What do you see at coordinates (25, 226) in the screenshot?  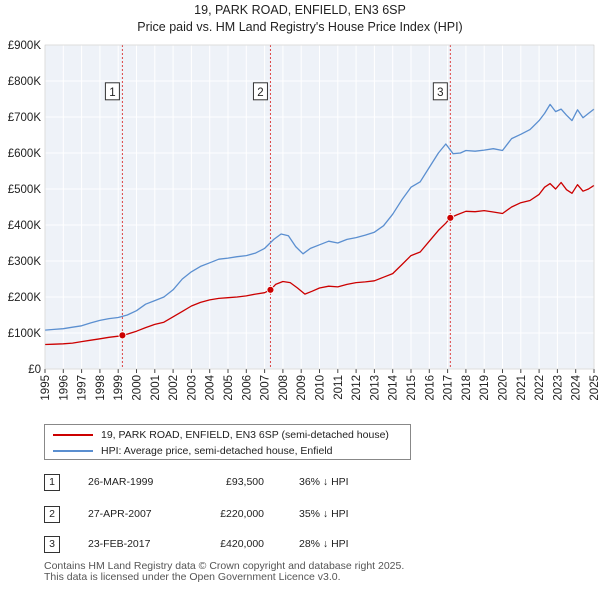 I see `y-tick-label: £400K` at bounding box center [25, 226].